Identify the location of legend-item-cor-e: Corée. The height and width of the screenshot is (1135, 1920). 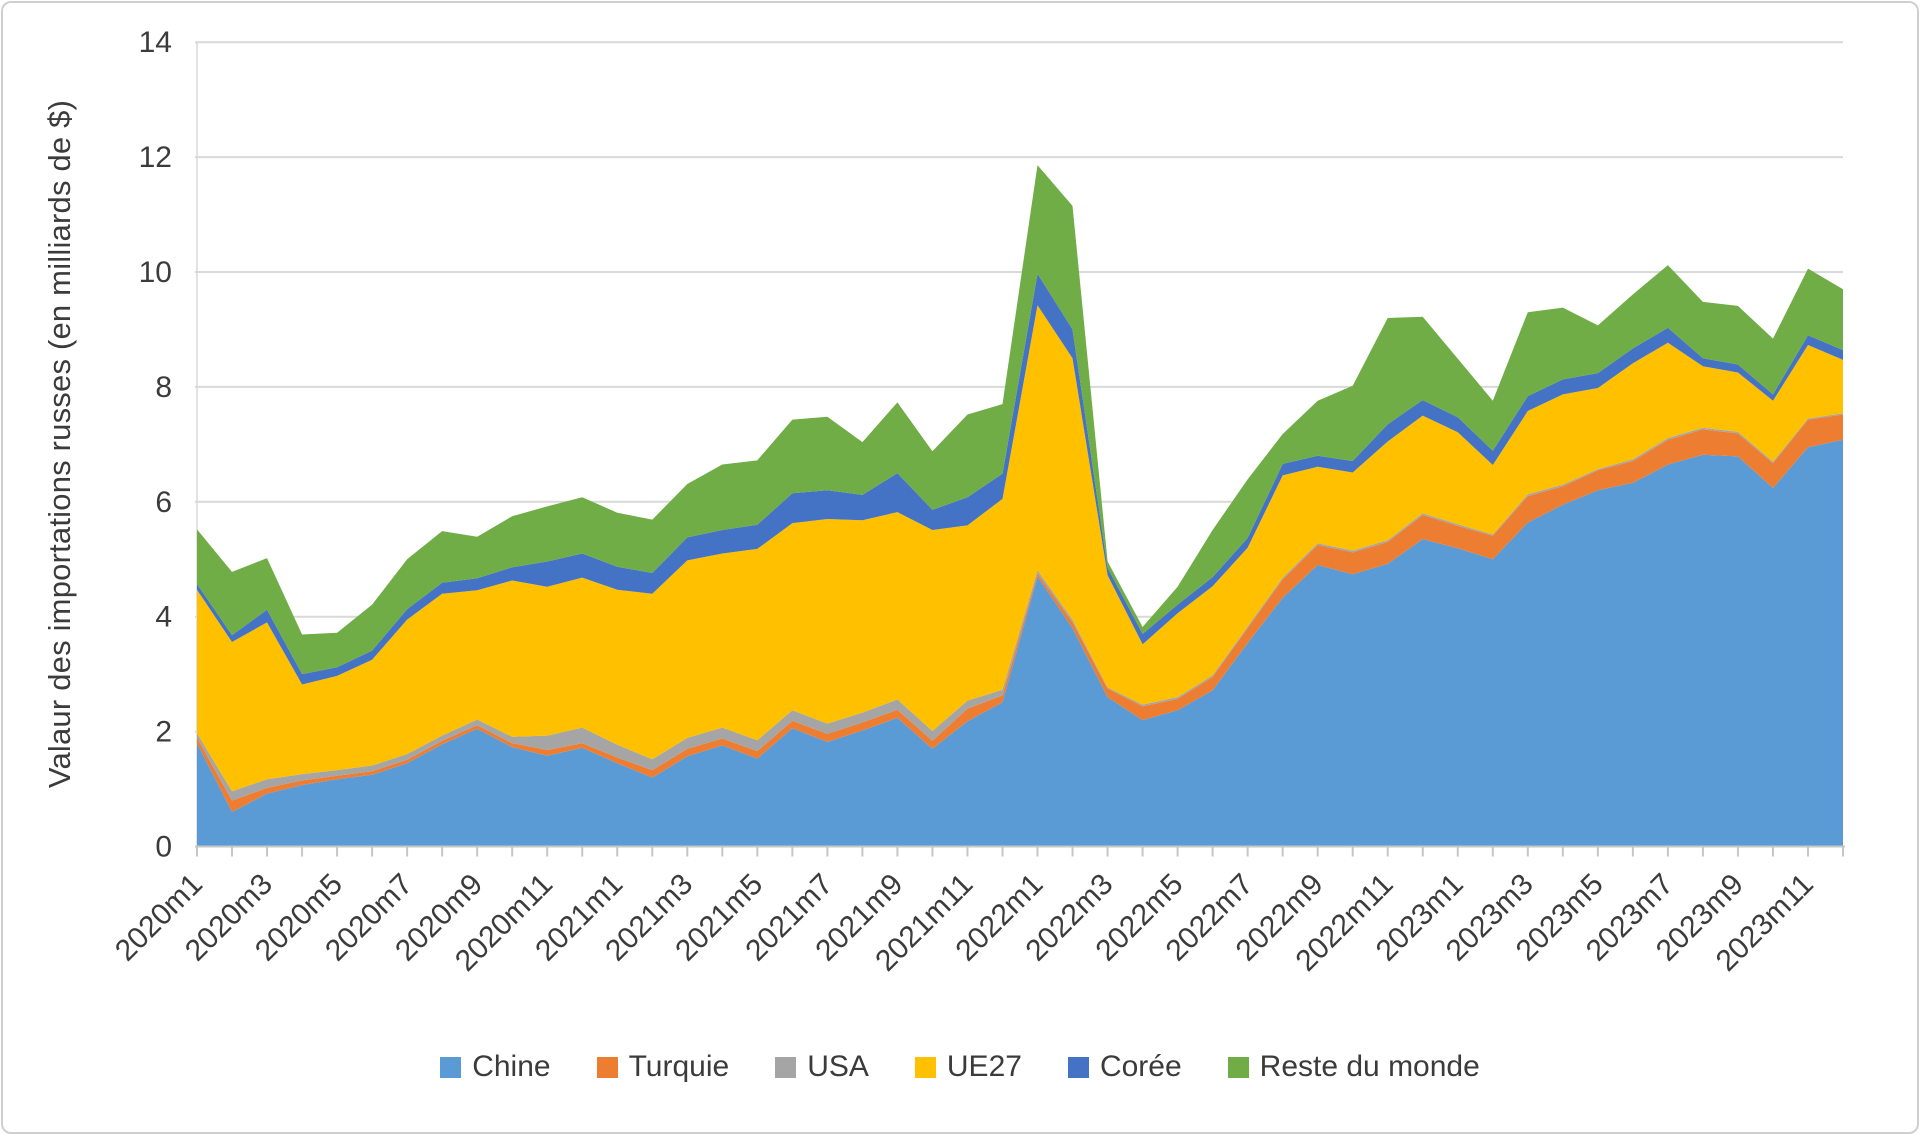
(1124, 1067).